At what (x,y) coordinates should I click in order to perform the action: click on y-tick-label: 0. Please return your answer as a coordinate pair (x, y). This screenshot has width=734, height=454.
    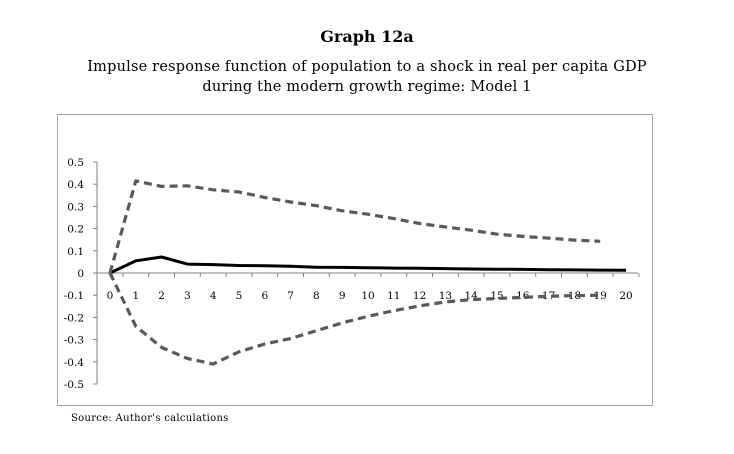
    Looking at the image, I should click on (80, 274).